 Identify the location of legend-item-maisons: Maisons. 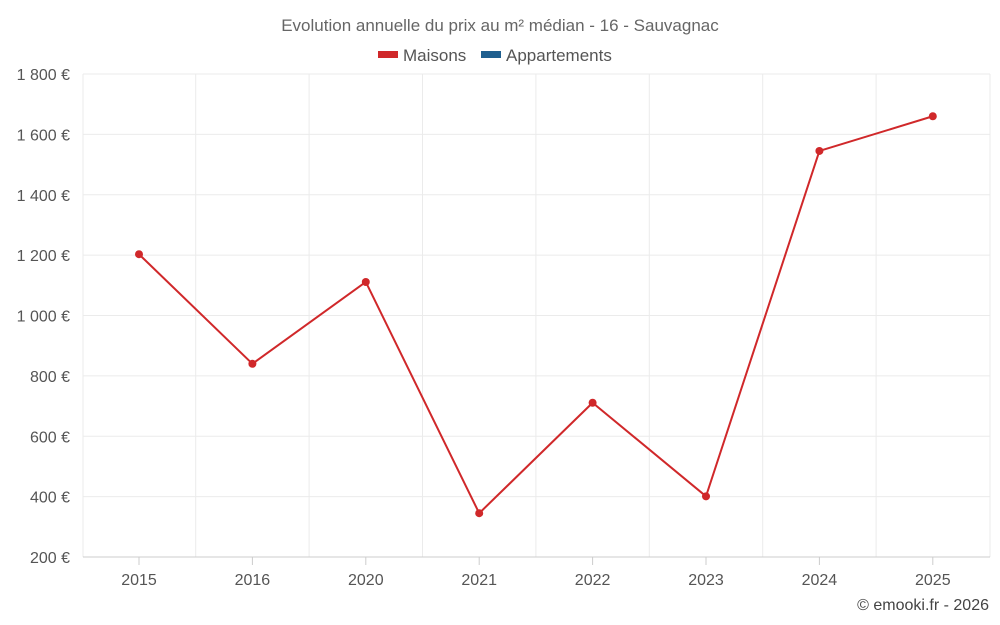
(422, 55).